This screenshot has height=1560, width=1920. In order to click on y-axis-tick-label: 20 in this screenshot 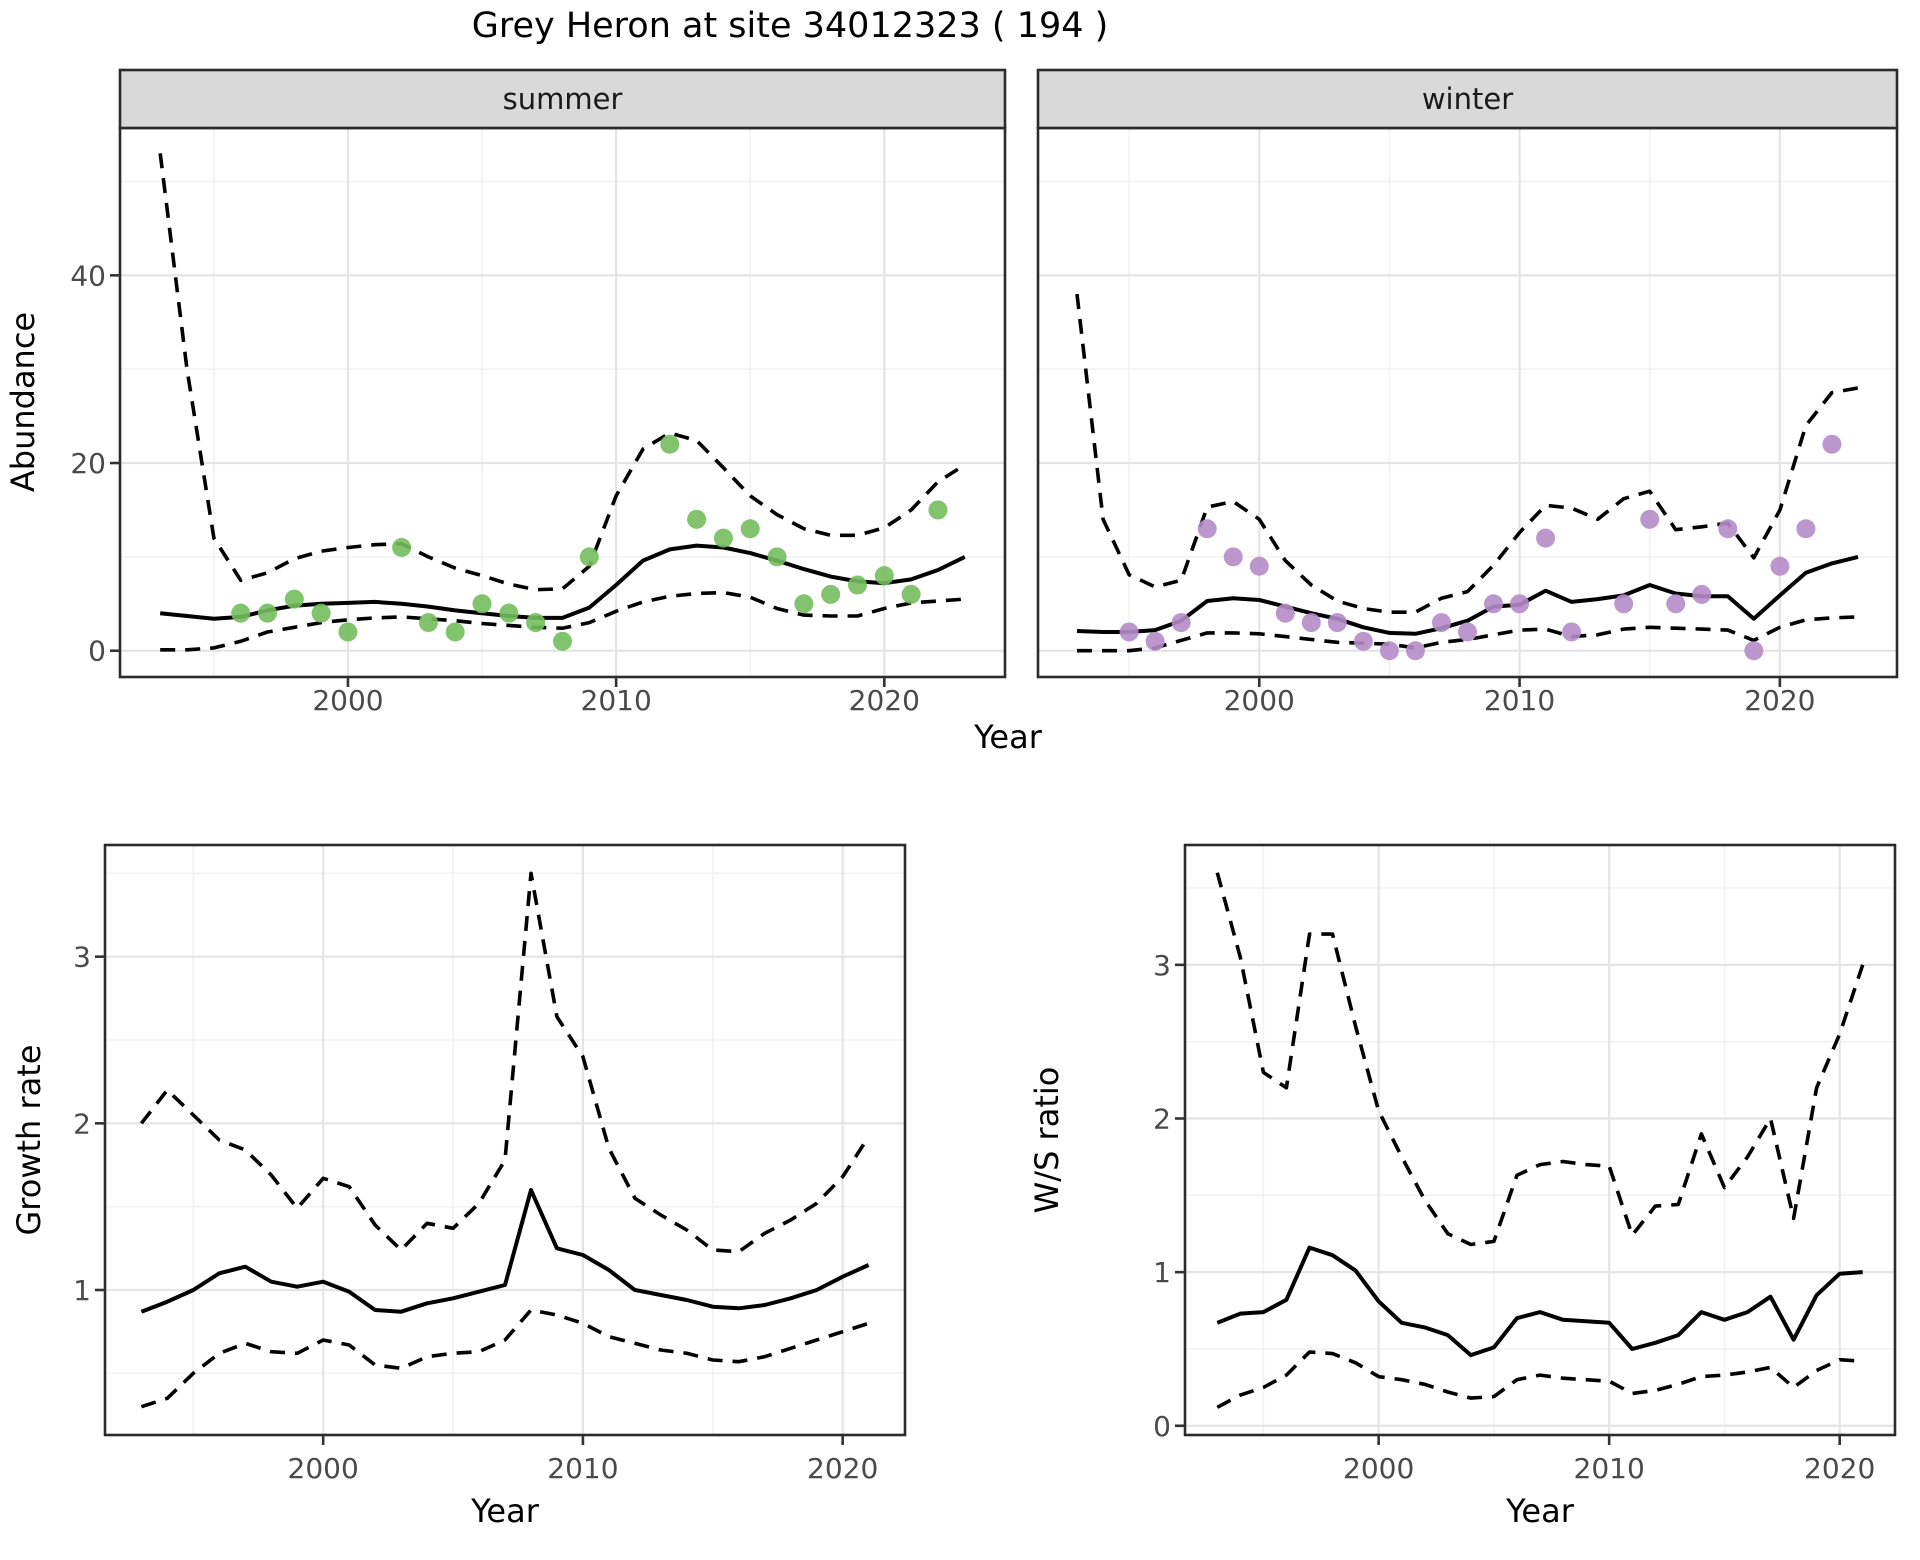, I will do `click(88, 463)`.